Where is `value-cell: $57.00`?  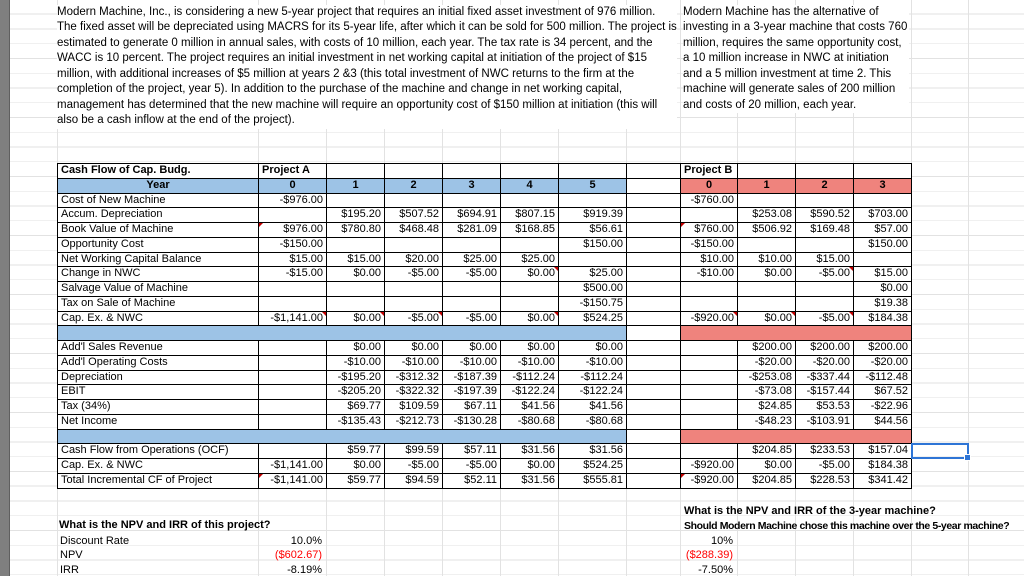
value-cell: $57.00 is located at coordinates (883, 230).